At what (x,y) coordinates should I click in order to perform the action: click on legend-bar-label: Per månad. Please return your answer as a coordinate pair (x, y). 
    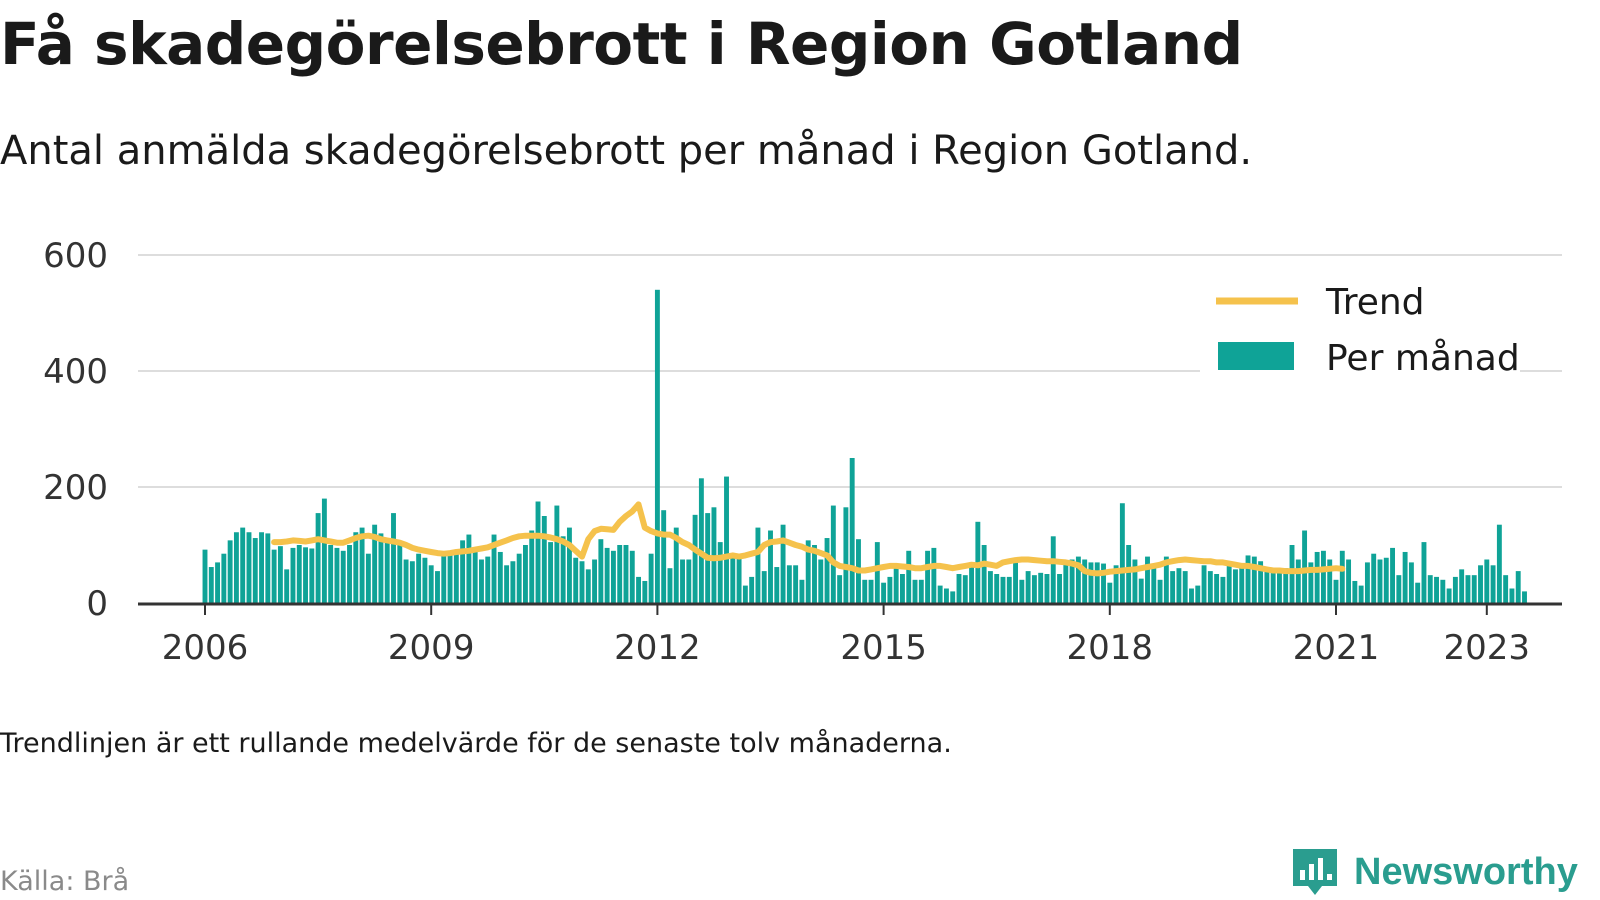
    Looking at the image, I should click on (1423, 358).